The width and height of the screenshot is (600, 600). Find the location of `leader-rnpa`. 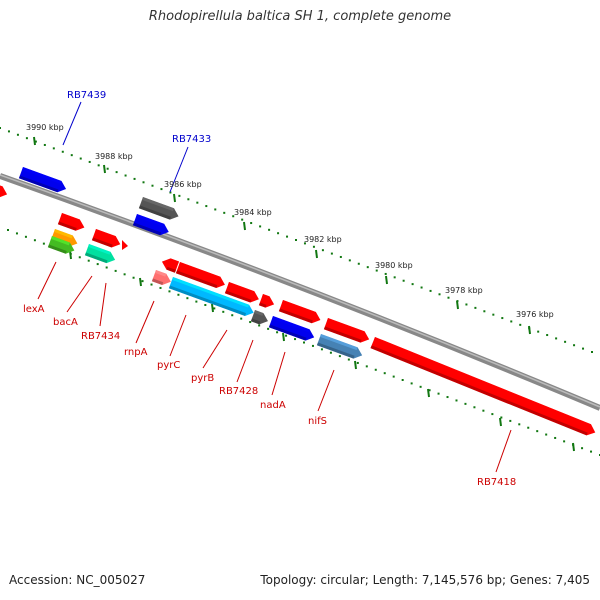

leader-rnpa is located at coordinates (145, 322).